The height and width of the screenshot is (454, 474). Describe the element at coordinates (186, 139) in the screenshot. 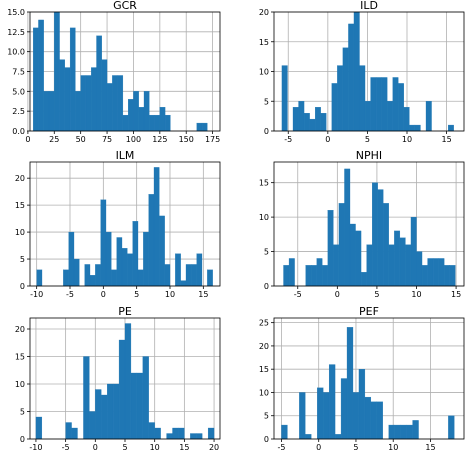

I see `x-tick-label: 150` at that location.